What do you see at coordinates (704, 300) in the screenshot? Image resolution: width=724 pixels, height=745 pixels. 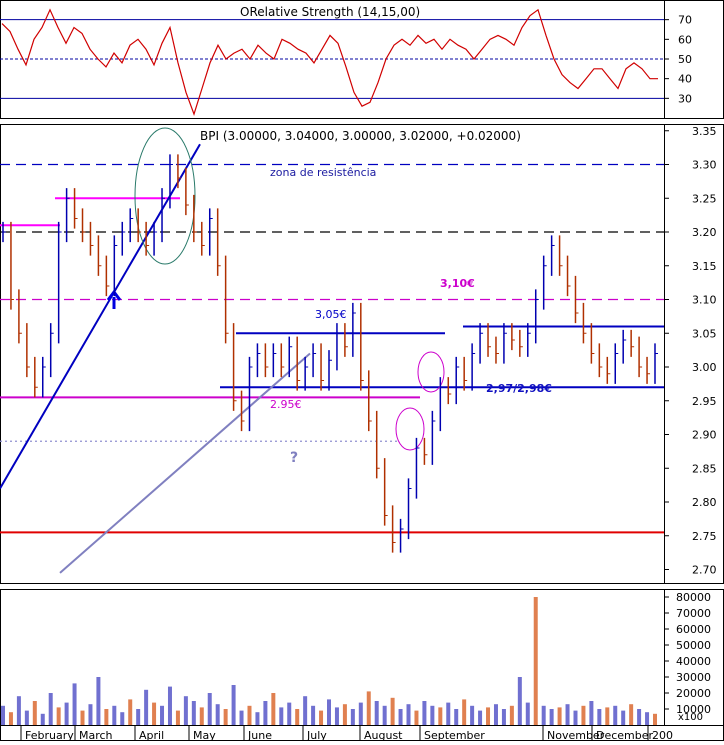 I see `price-tick-label: 3.10` at bounding box center [704, 300].